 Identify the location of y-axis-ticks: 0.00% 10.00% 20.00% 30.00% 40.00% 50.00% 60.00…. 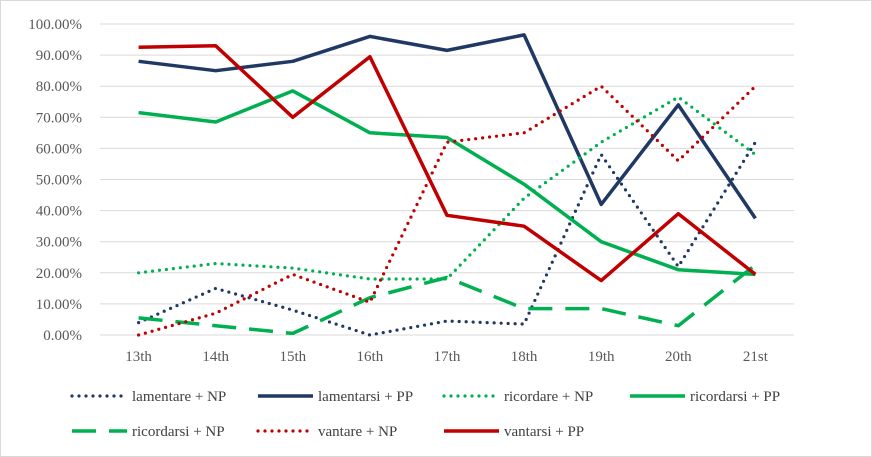
(55, 180).